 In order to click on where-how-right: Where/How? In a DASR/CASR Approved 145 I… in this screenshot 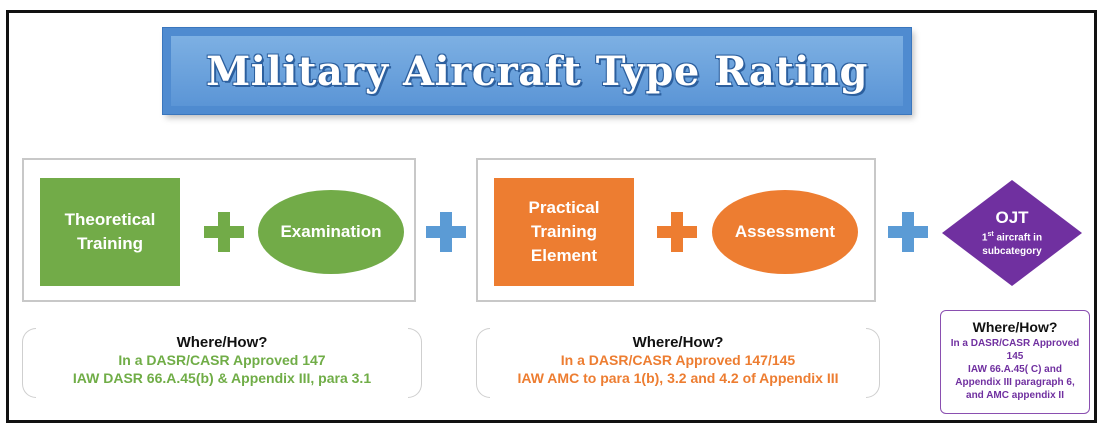, I will do `click(1015, 362)`.